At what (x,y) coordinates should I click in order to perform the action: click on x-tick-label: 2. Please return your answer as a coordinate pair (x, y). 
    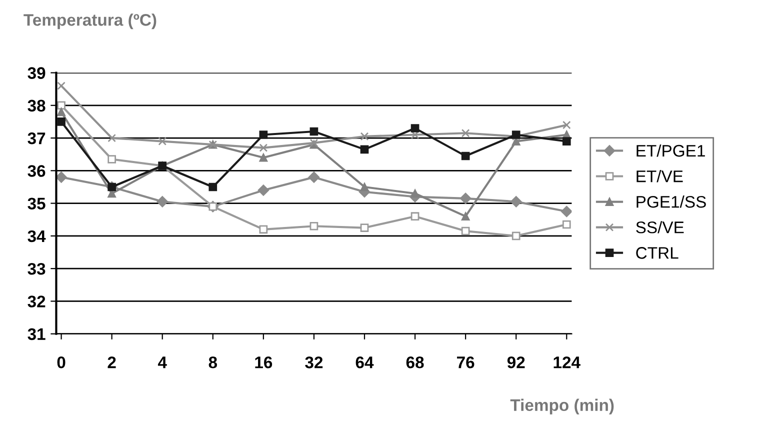
    Looking at the image, I should click on (112, 362).